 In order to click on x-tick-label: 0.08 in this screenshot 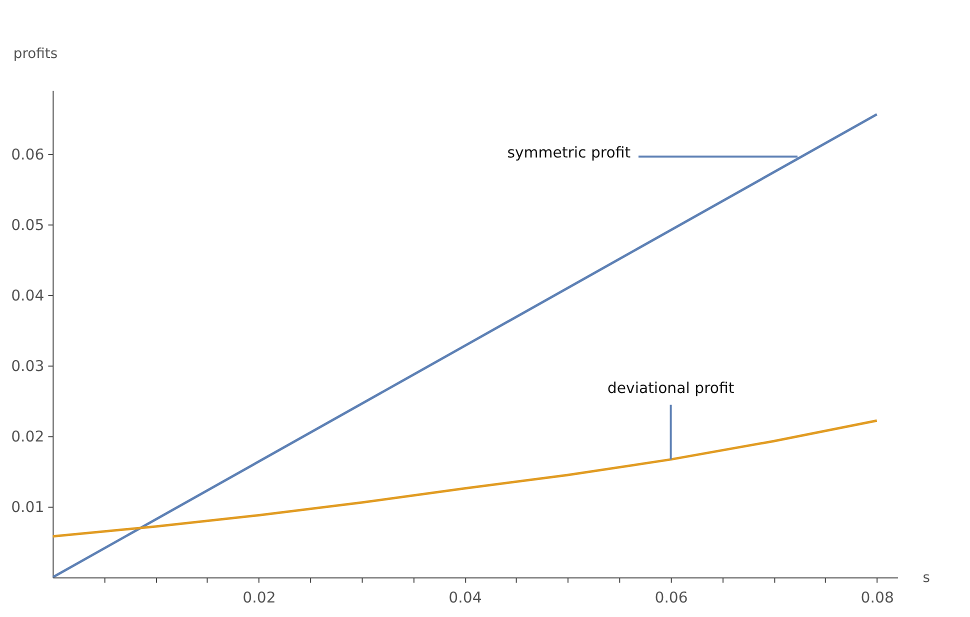, I will do `click(877, 597)`.